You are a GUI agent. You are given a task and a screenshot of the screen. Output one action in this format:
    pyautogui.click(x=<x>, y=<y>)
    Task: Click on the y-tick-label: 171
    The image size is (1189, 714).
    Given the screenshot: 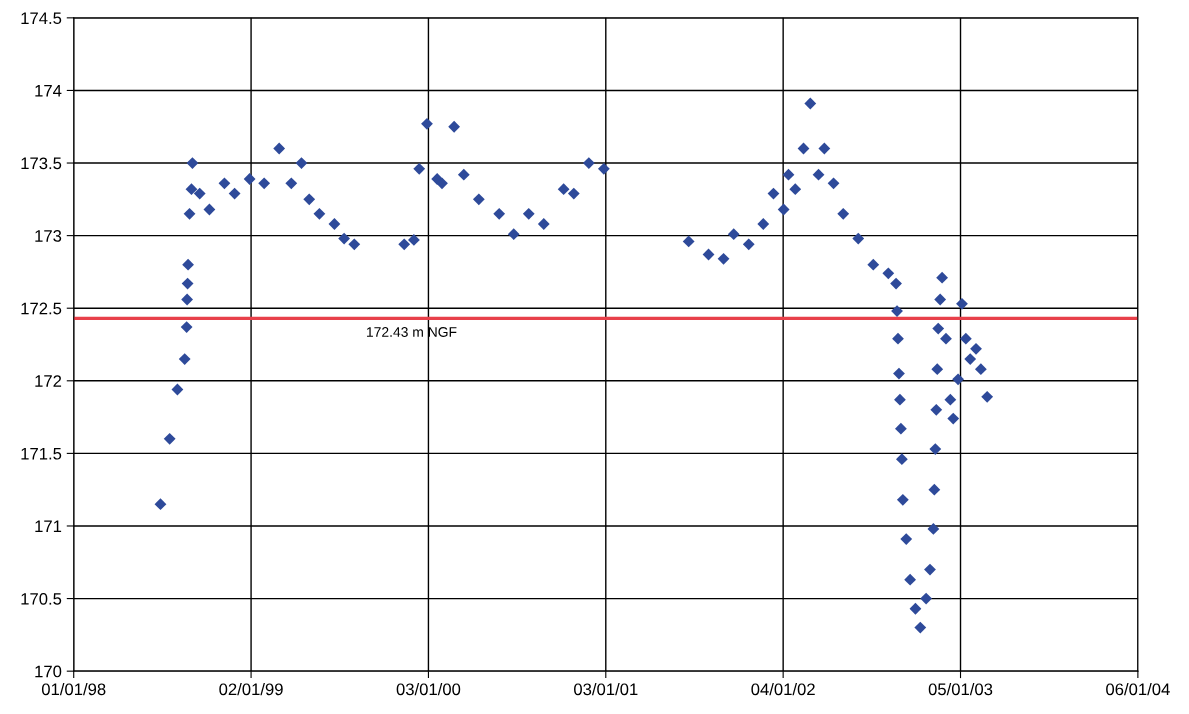 What is the action you would take?
    pyautogui.click(x=48, y=526)
    